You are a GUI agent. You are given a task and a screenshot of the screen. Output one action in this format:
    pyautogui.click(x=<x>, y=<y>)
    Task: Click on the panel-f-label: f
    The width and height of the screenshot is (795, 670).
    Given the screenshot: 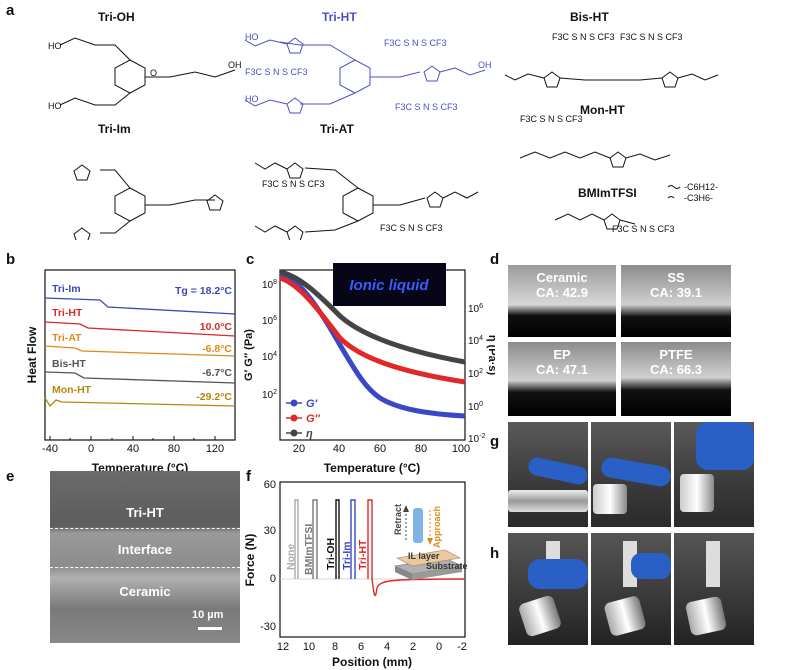 What is the action you would take?
    pyautogui.click(x=248, y=476)
    